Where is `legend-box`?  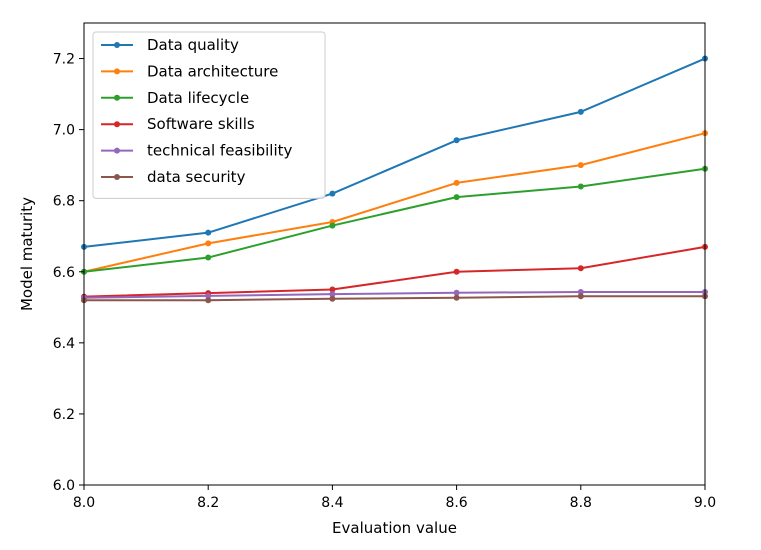
legend-box is located at coordinates (209, 115).